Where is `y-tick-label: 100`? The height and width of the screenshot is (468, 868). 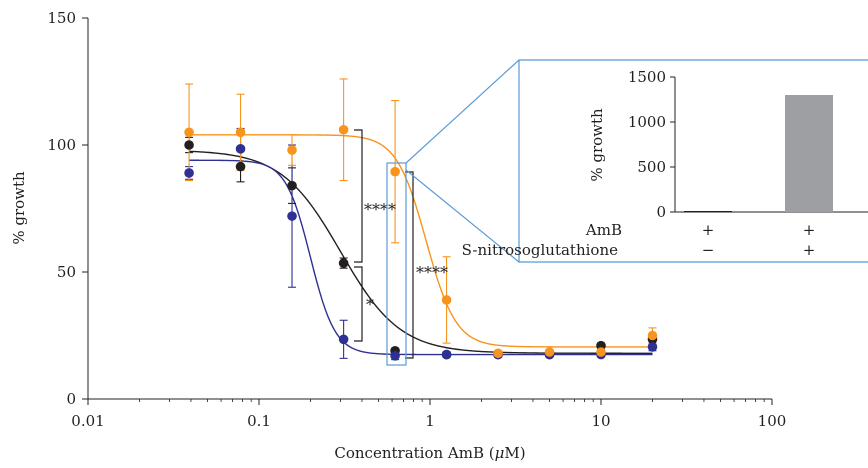 y-tick-label: 100 is located at coordinates (61, 145).